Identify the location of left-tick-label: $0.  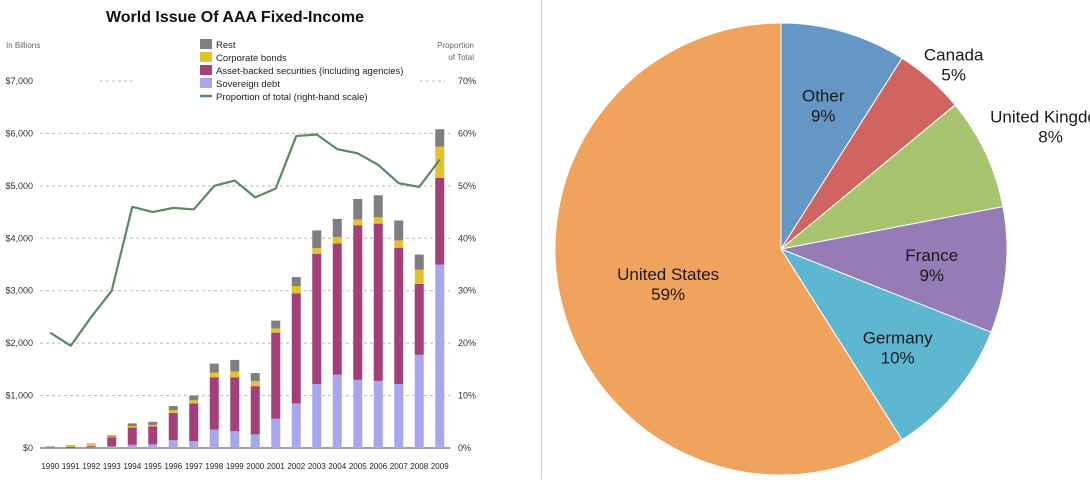
(28, 448).